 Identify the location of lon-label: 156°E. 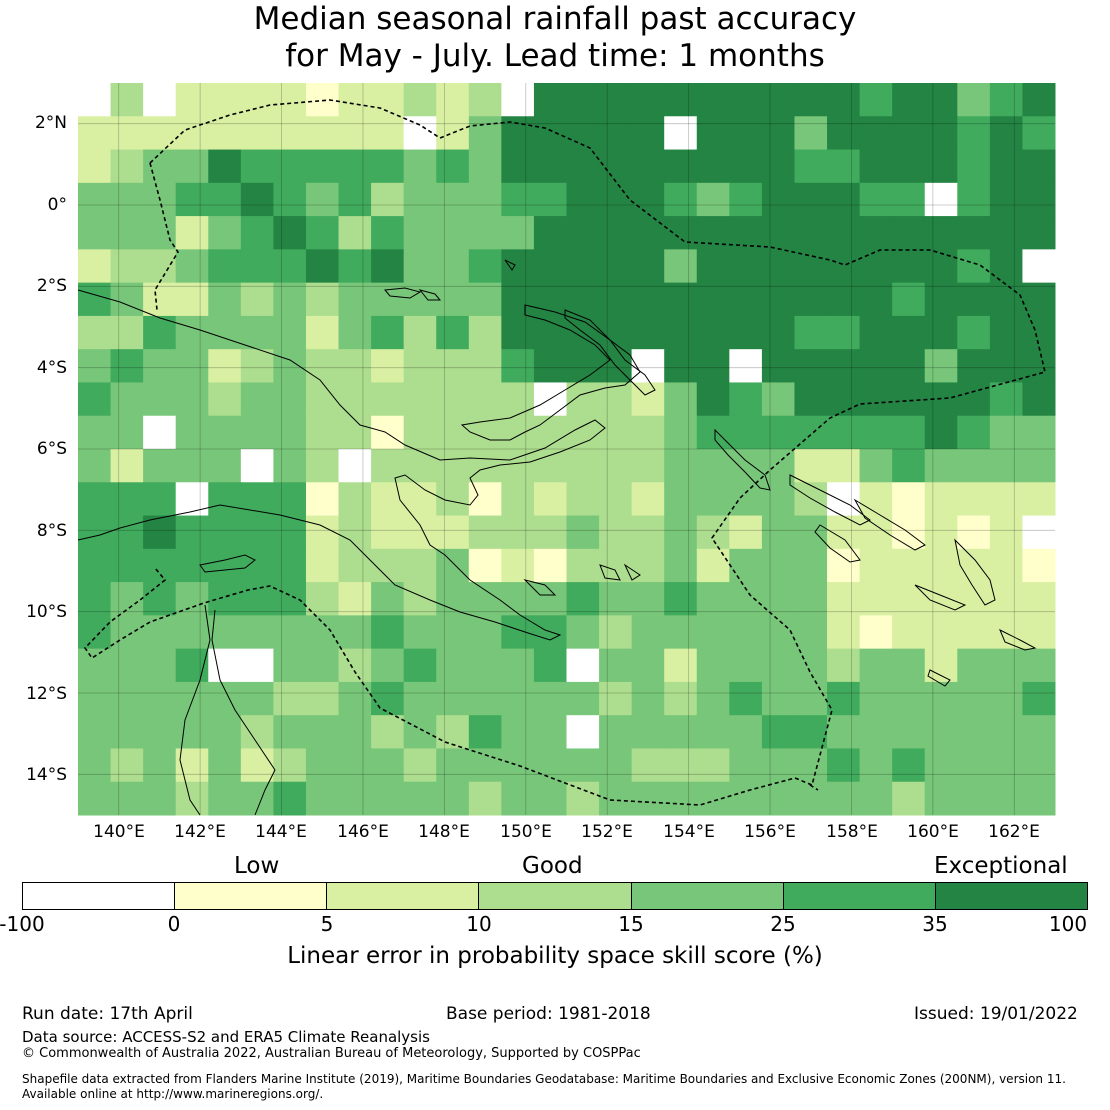
(770, 832).